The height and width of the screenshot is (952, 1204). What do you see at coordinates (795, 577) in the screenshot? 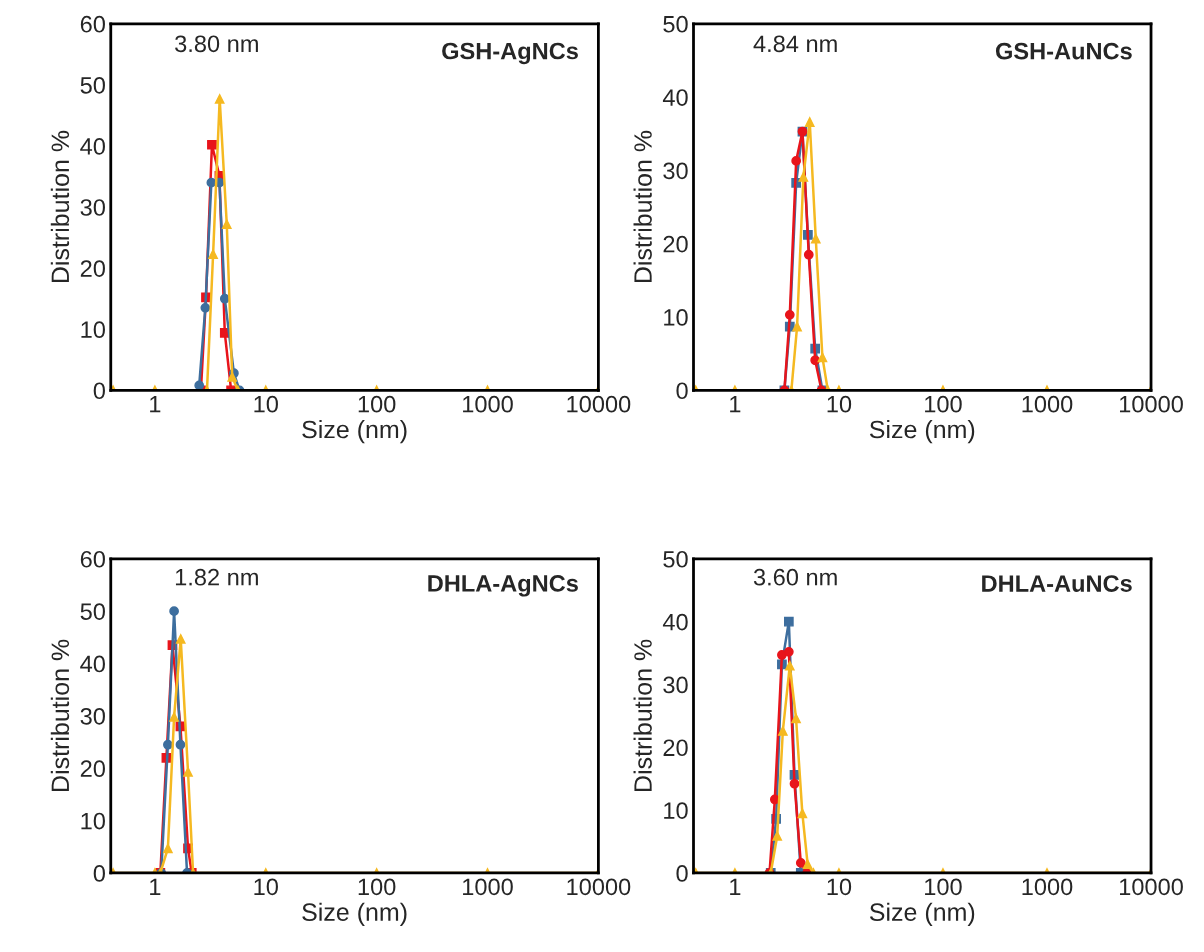
I see `annotation: 3.60 nm` at bounding box center [795, 577].